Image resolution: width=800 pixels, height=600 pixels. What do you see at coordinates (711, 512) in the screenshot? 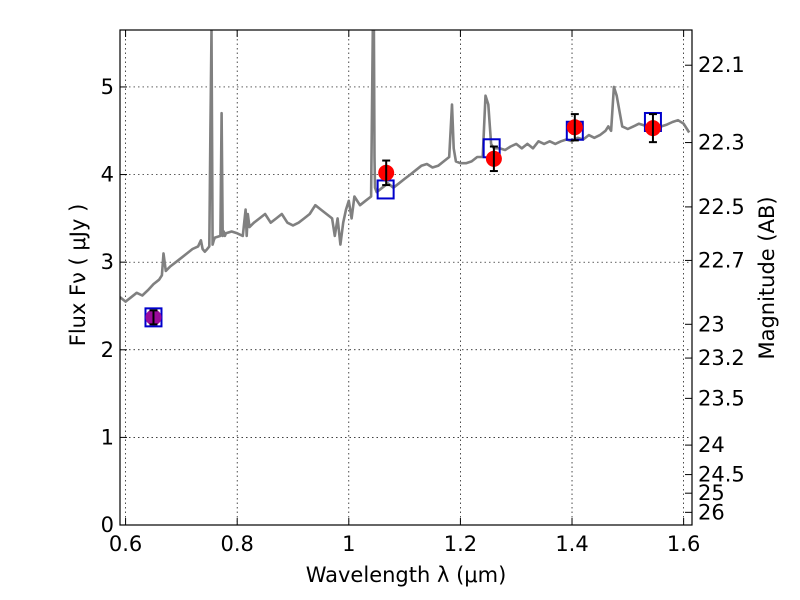
I see `right-tick-label: 26` at bounding box center [711, 512].